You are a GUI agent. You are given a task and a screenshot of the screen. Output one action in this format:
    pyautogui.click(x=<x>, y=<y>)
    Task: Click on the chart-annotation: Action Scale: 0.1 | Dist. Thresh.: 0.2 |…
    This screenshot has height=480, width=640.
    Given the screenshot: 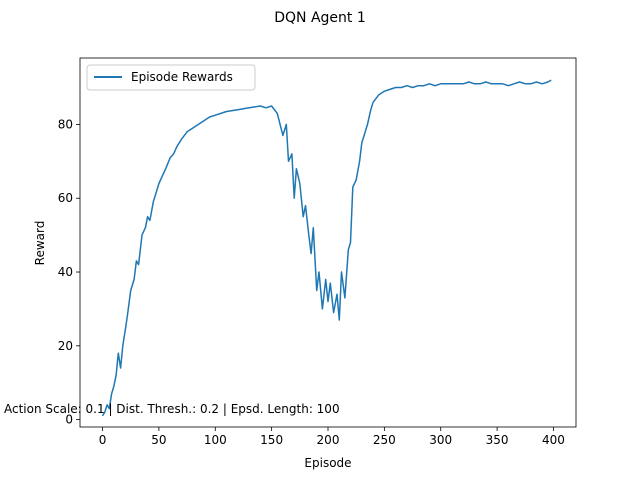 What is the action you would take?
    pyautogui.click(x=172, y=409)
    